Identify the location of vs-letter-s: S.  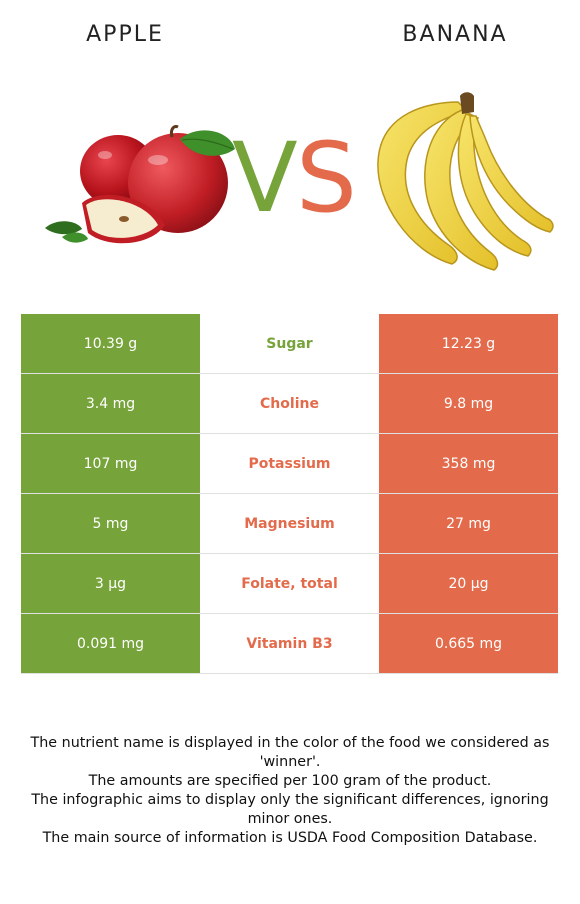
(326, 178).